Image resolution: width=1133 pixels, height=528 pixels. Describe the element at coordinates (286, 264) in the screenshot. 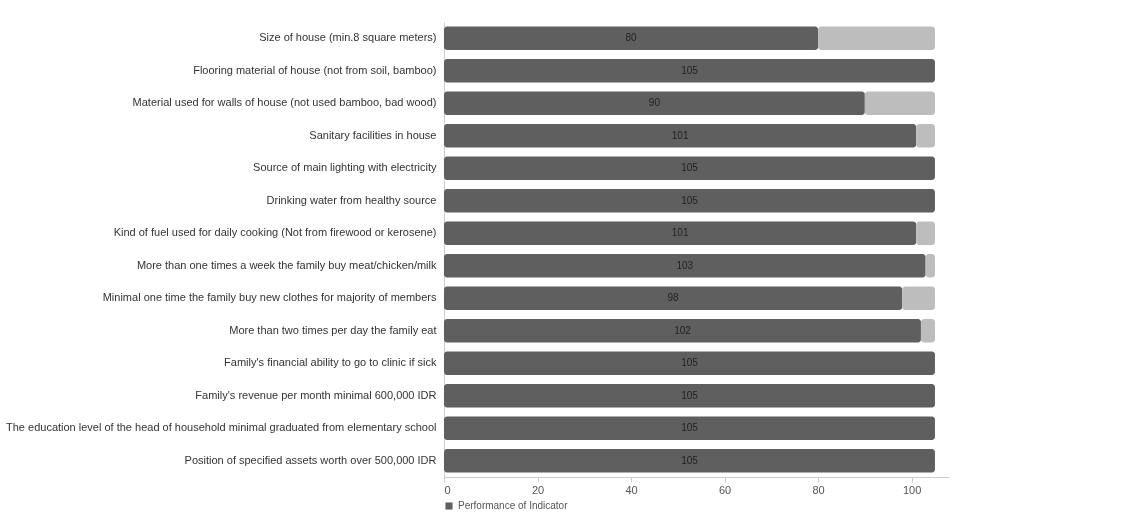

I see `y-tick-label: More than one times a week the family buy meat/chicken/milk` at that location.